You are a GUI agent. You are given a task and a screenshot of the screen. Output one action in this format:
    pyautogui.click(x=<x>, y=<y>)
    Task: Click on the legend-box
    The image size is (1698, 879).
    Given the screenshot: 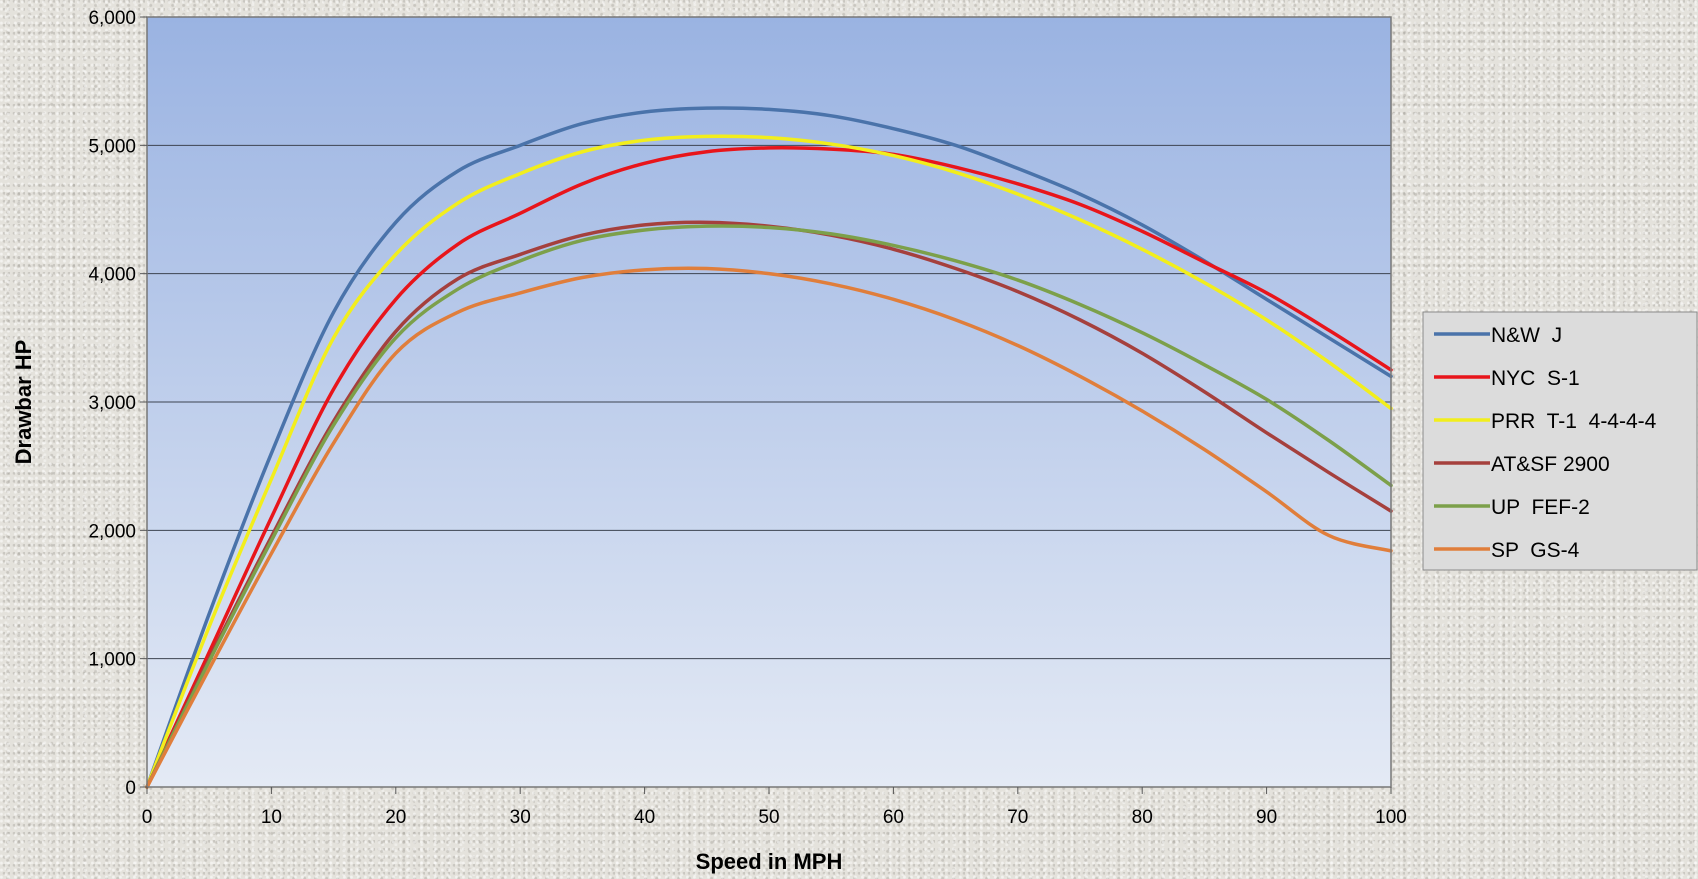 What is the action you would take?
    pyautogui.click(x=1560, y=441)
    